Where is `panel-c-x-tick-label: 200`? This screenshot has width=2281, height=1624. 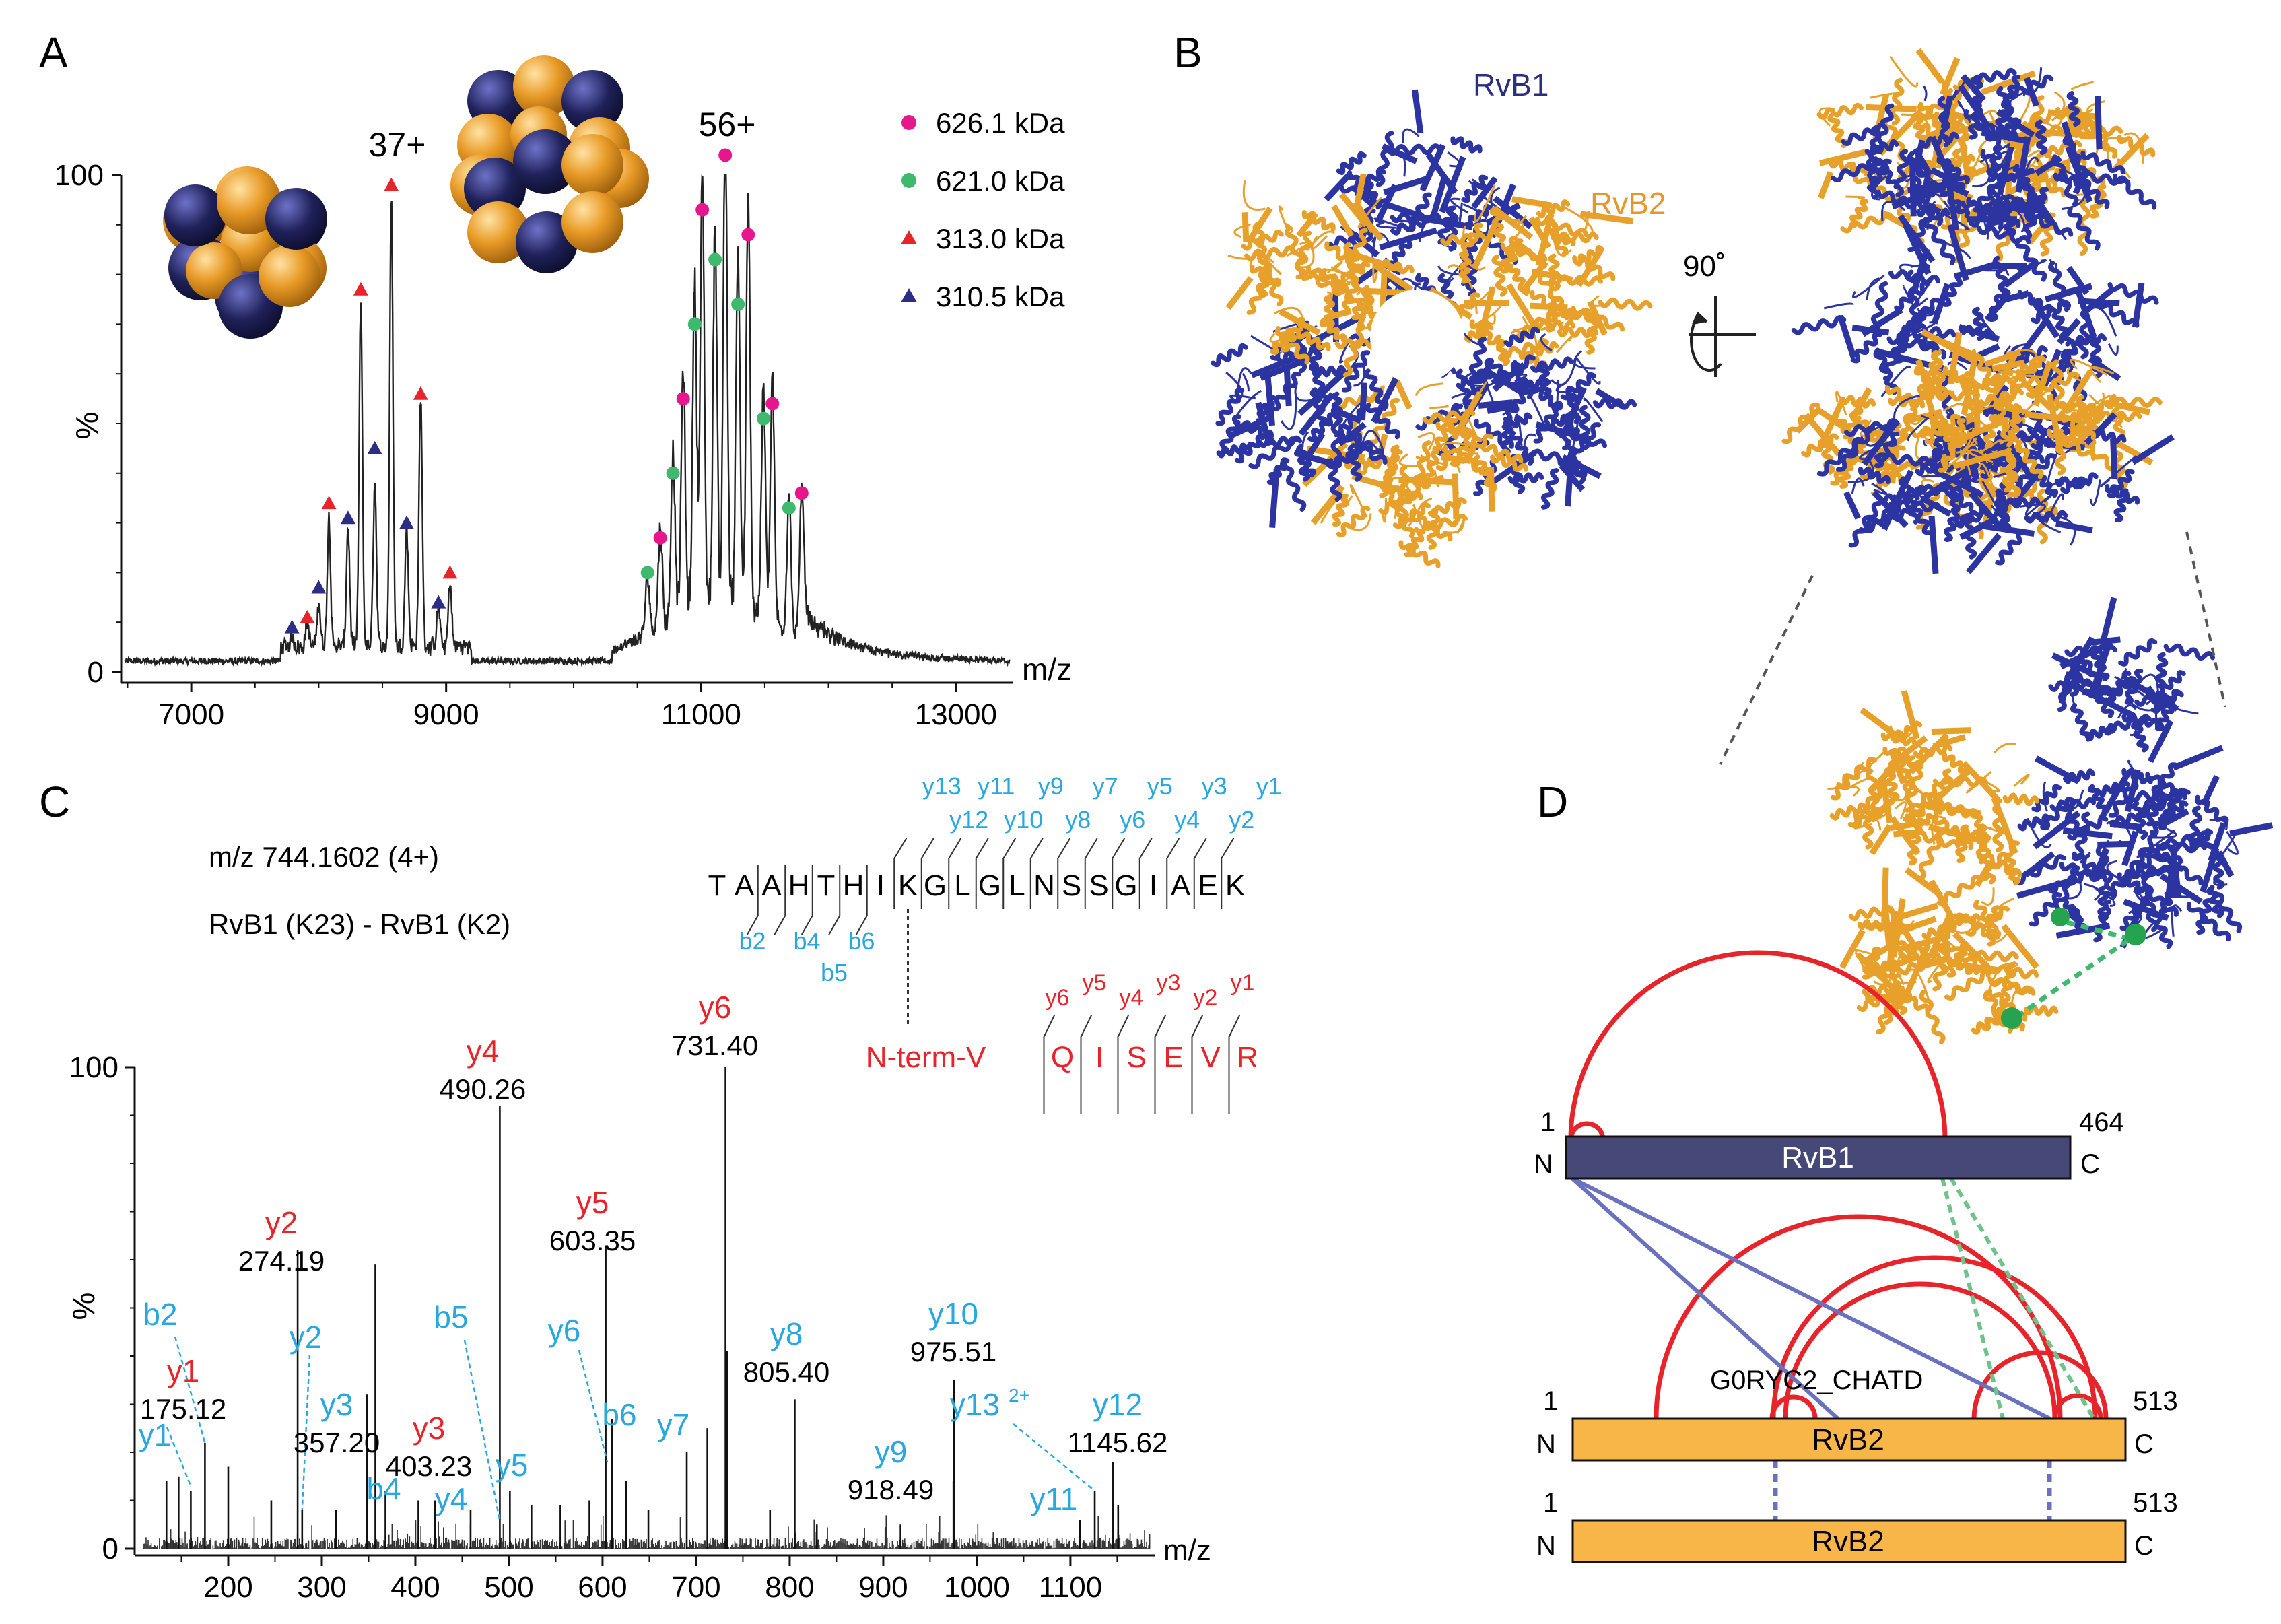
panel-c-x-tick-label: 200 is located at coordinates (227, 1587).